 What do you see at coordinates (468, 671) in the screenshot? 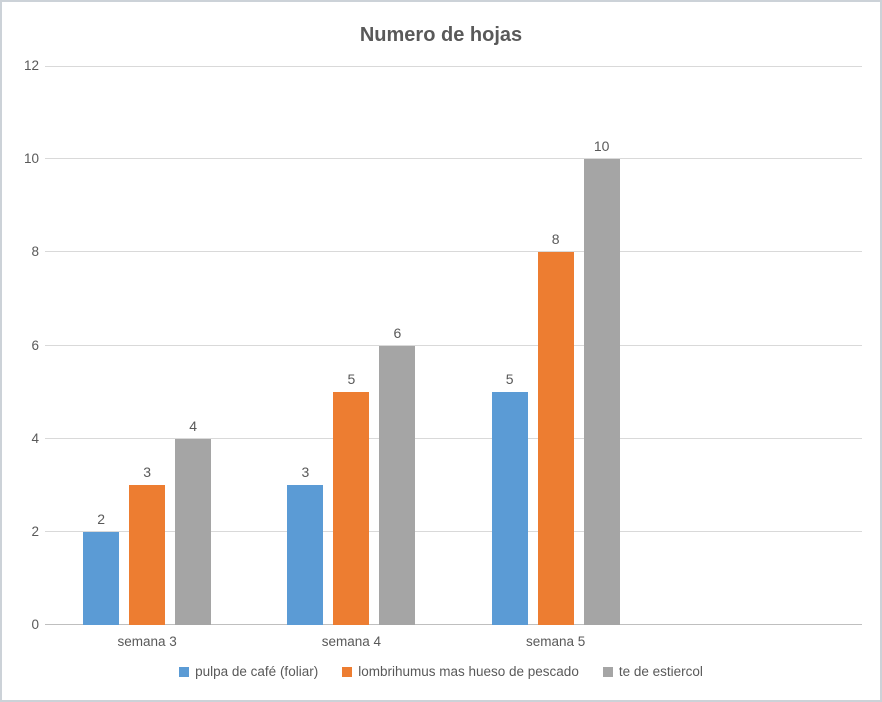
I see `legend-label: lombrihumus mas hueso de pescado` at bounding box center [468, 671].